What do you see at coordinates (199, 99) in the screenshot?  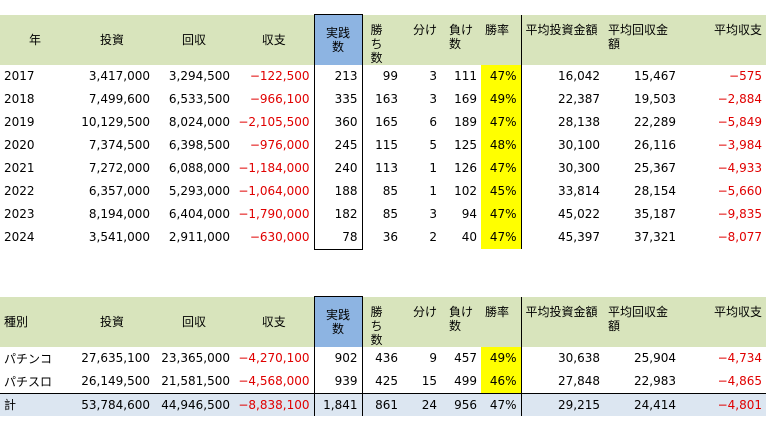 I see `recover-cell: 6,533,500` at bounding box center [199, 99].